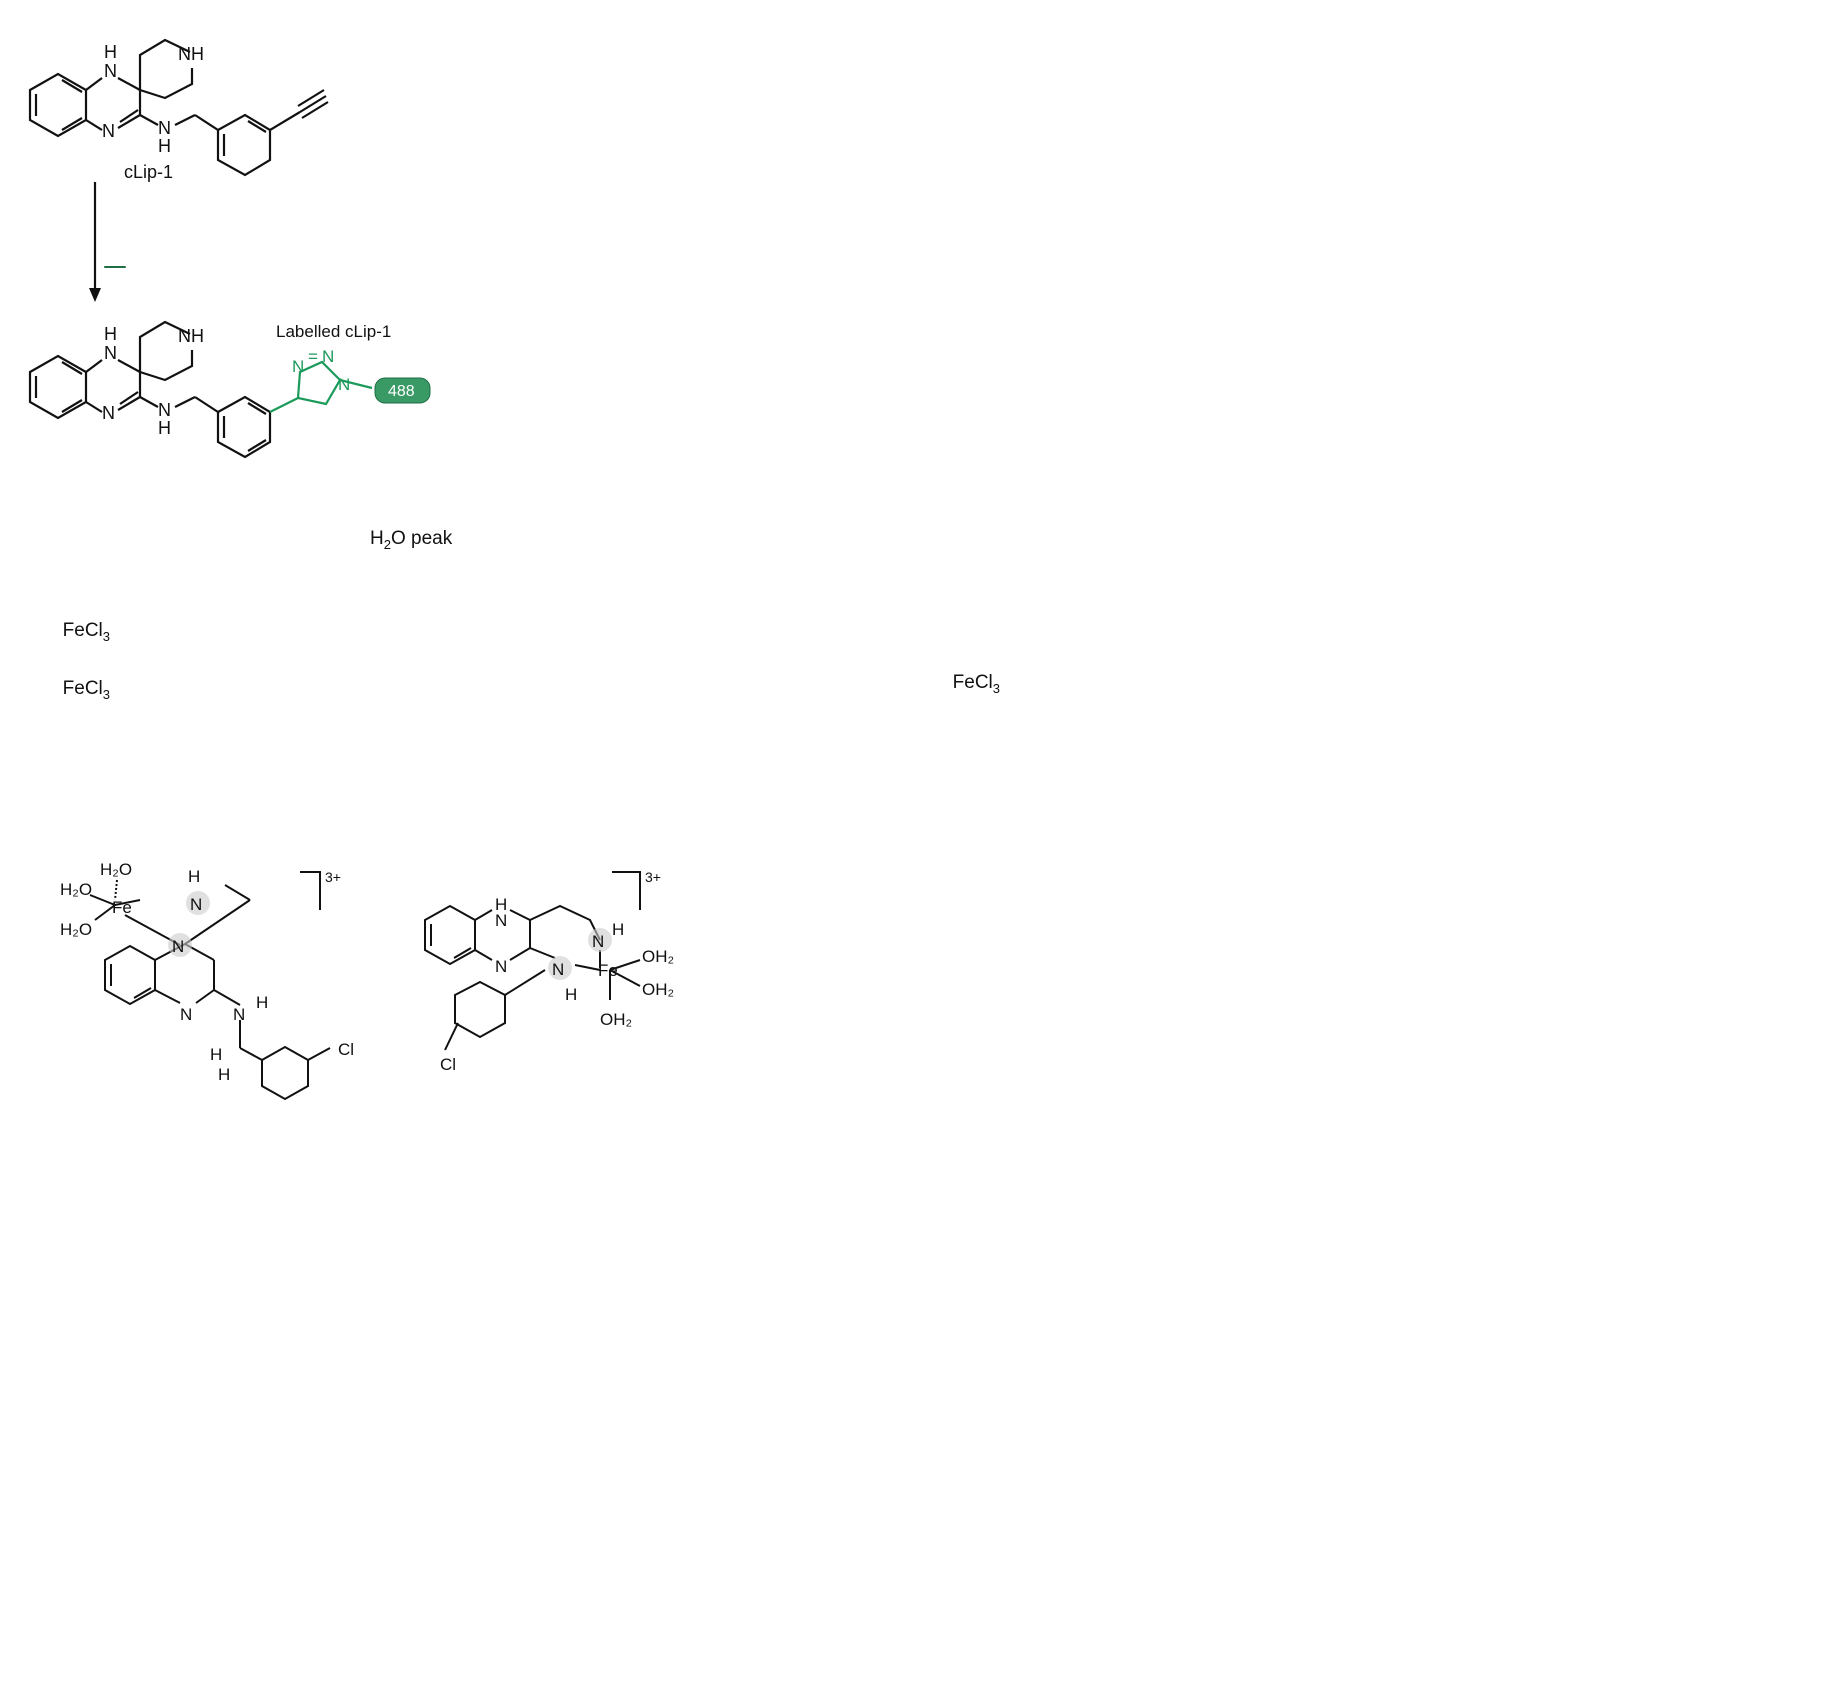 This screenshot has width=1840, height=1692. Describe the element at coordinates (1220, 260) in the screenshot. I see `chart-b-survival` at that location.